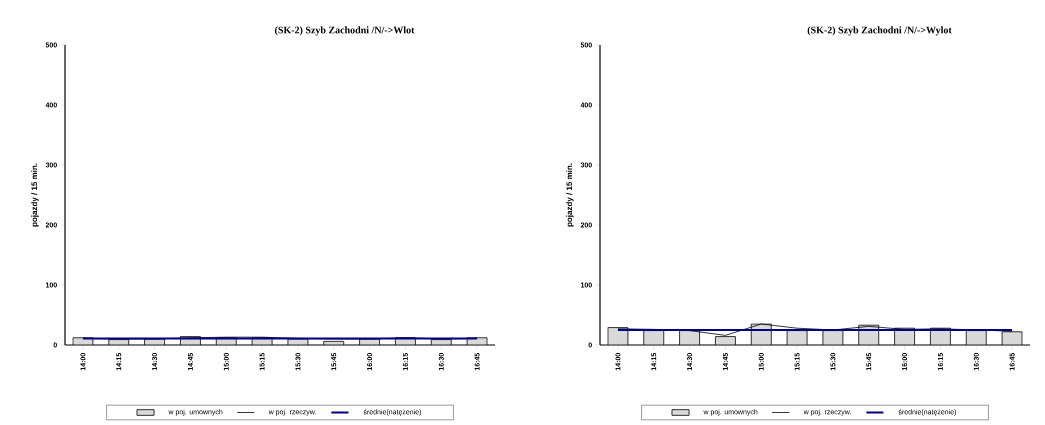 The width and height of the screenshot is (1045, 425). What do you see at coordinates (345, 31) in the screenshot?
I see `chart-title: (SK-2) Szyb Zachodni /N/->Wlot` at bounding box center [345, 31].